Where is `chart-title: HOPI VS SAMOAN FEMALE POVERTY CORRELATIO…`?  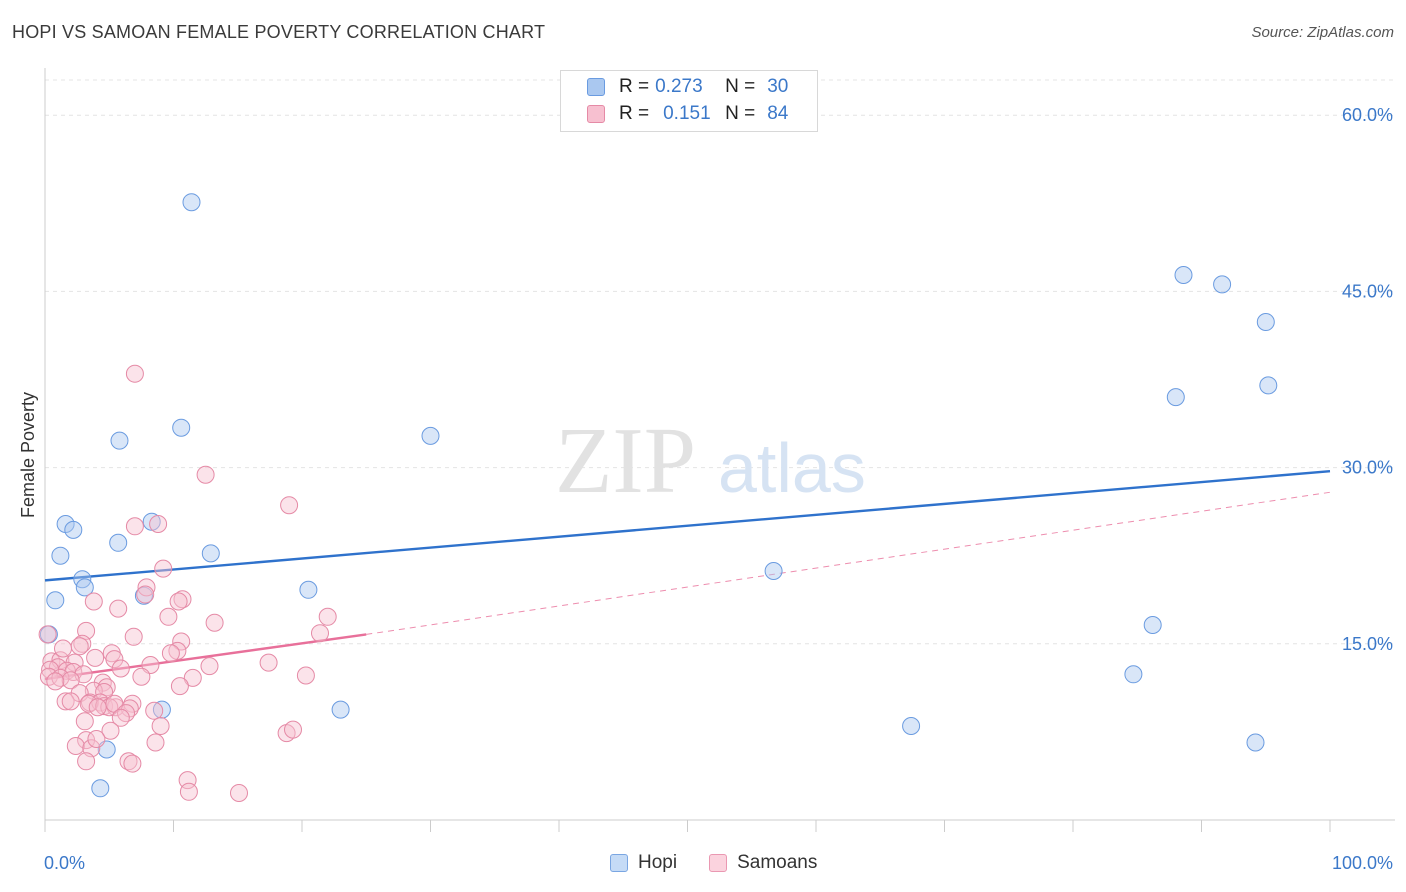 chart-title: HOPI VS SAMOAN FEMALE POVERTY CORRELATIO… is located at coordinates (279, 32).